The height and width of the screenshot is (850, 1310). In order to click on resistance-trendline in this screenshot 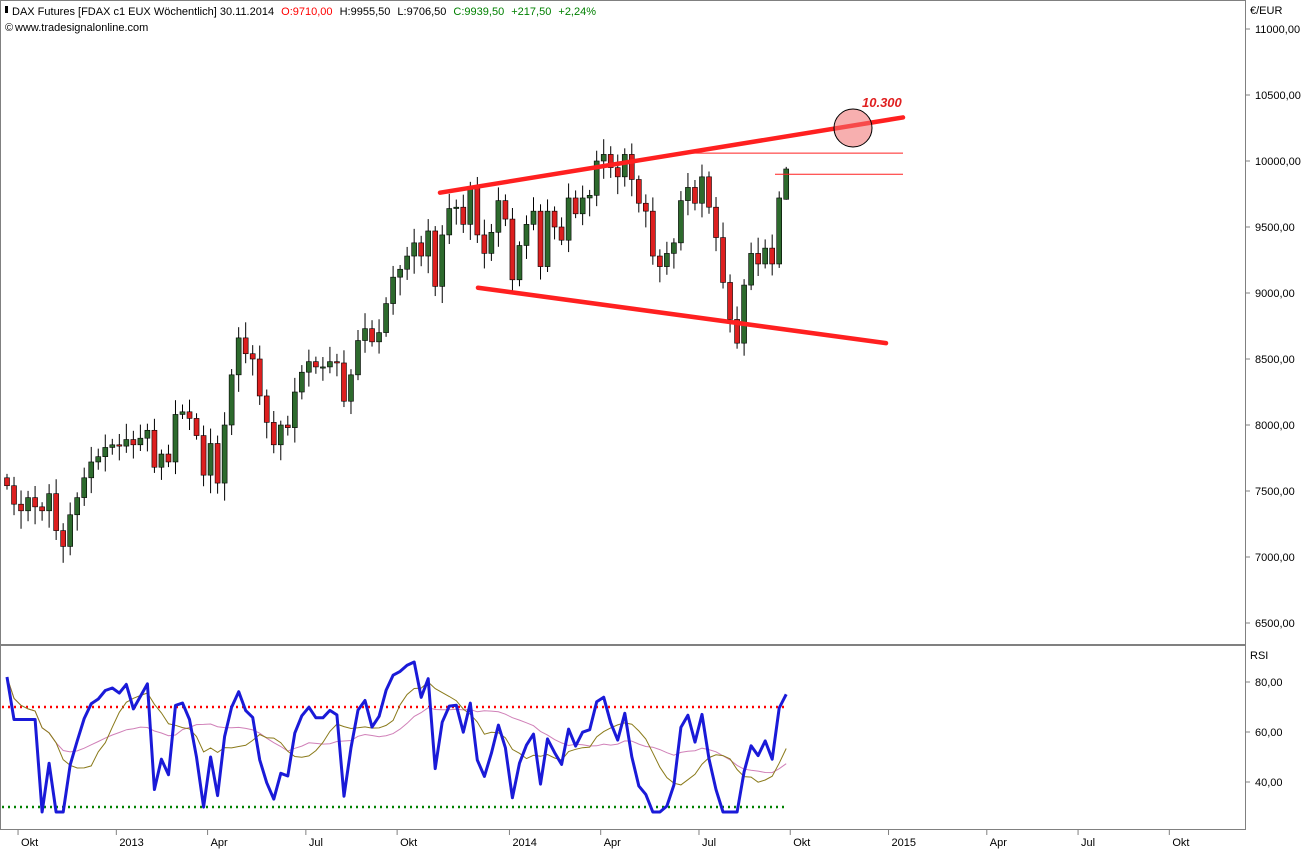, I will do `click(671, 155)`.